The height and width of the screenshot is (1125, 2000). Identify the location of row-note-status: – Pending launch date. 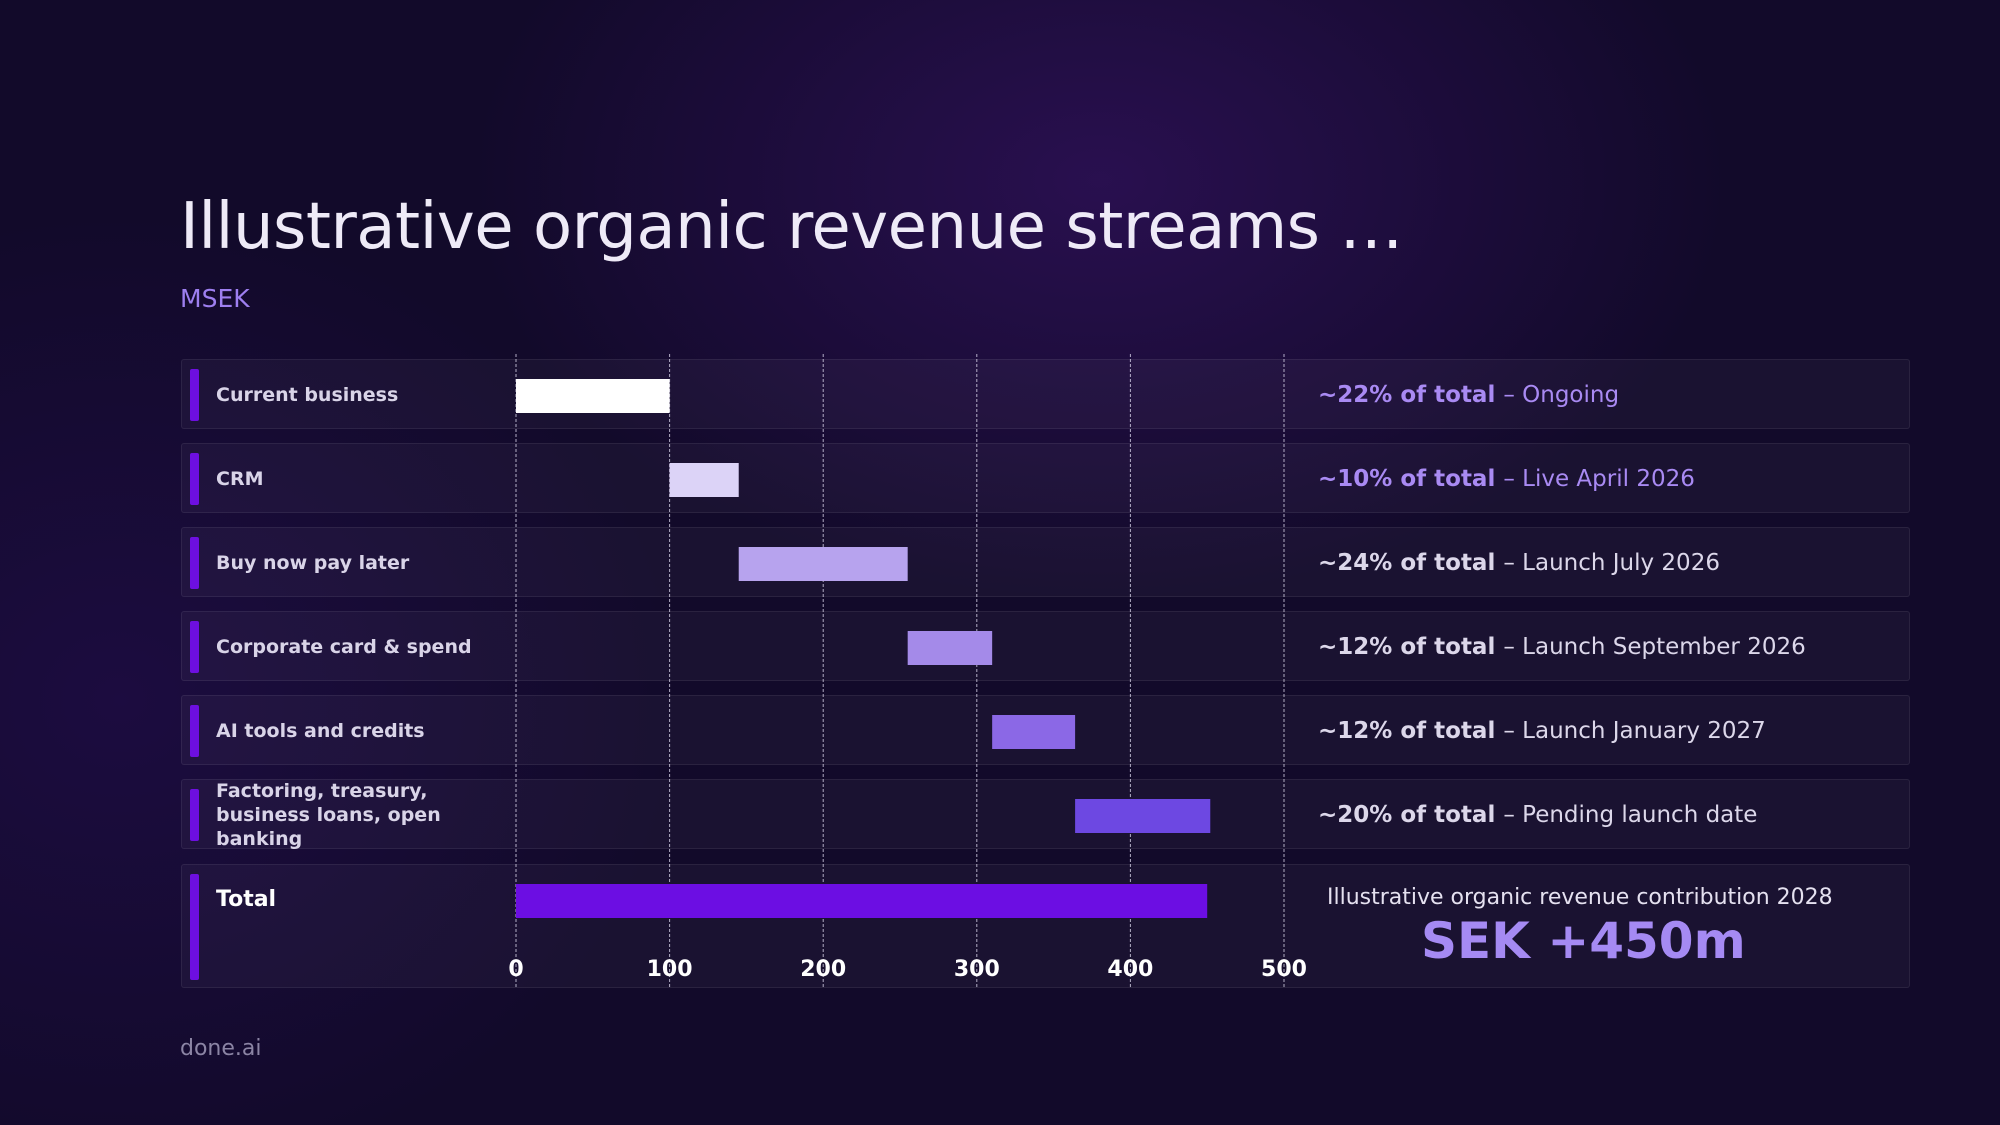
(1630, 815).